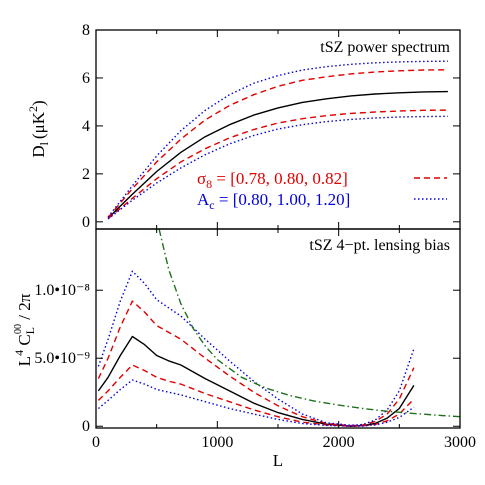 This screenshot has width=485, height=485. What do you see at coordinates (272, 180) in the screenshot?
I see `legend-entry-sigma8: σ8 = [0.78, 0.80, 0.82]` at bounding box center [272, 180].